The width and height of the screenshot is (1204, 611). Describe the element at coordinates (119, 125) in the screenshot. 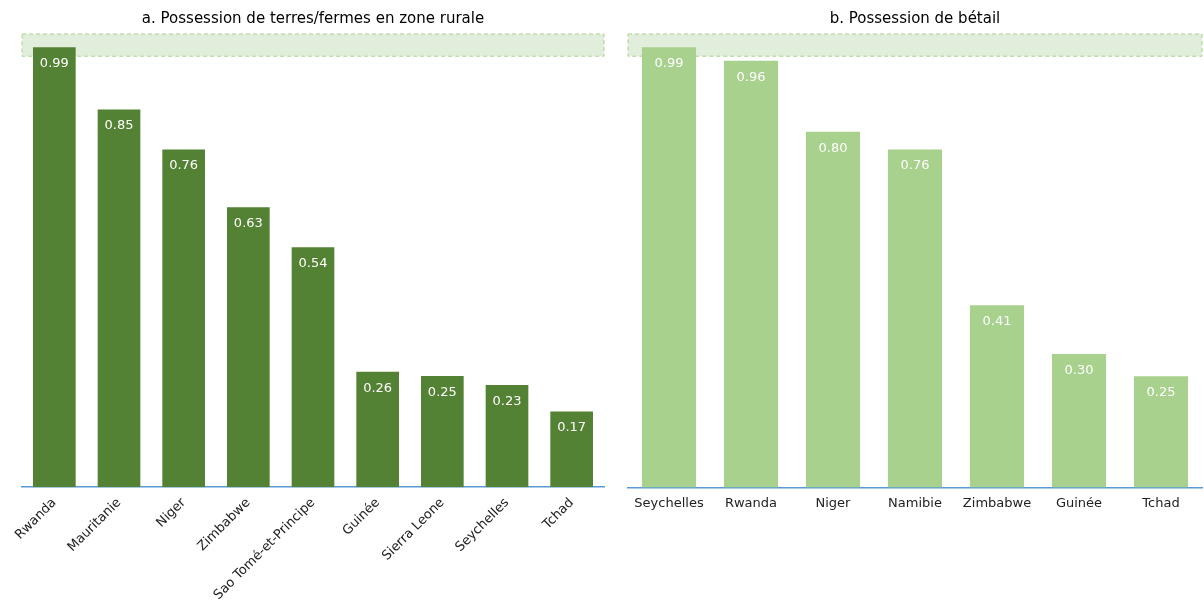

I see `data-label: 0.85` at that location.